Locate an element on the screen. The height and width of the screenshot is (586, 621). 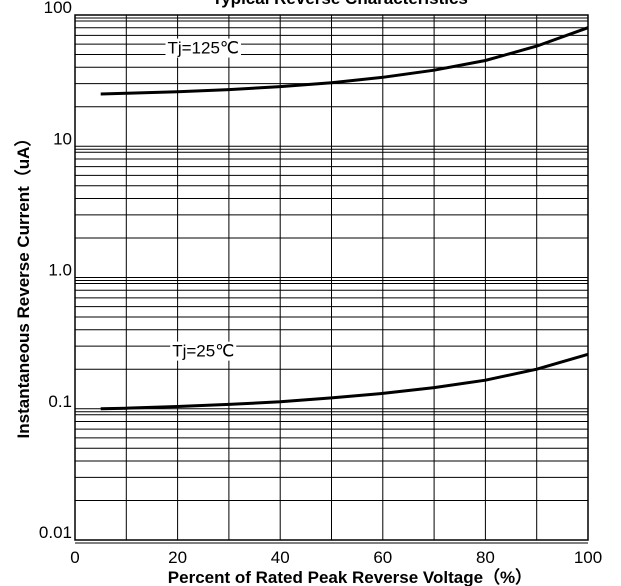
x-axis-title: Percent of Rated Peak Reverse Voltage（%） is located at coordinates (350, 576).